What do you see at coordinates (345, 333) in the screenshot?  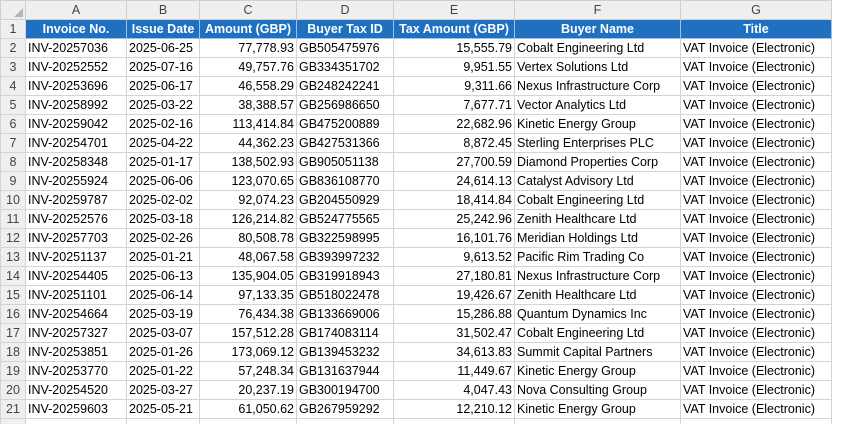 I see `cell-buyer-tax-id: GB174083114` at bounding box center [345, 333].